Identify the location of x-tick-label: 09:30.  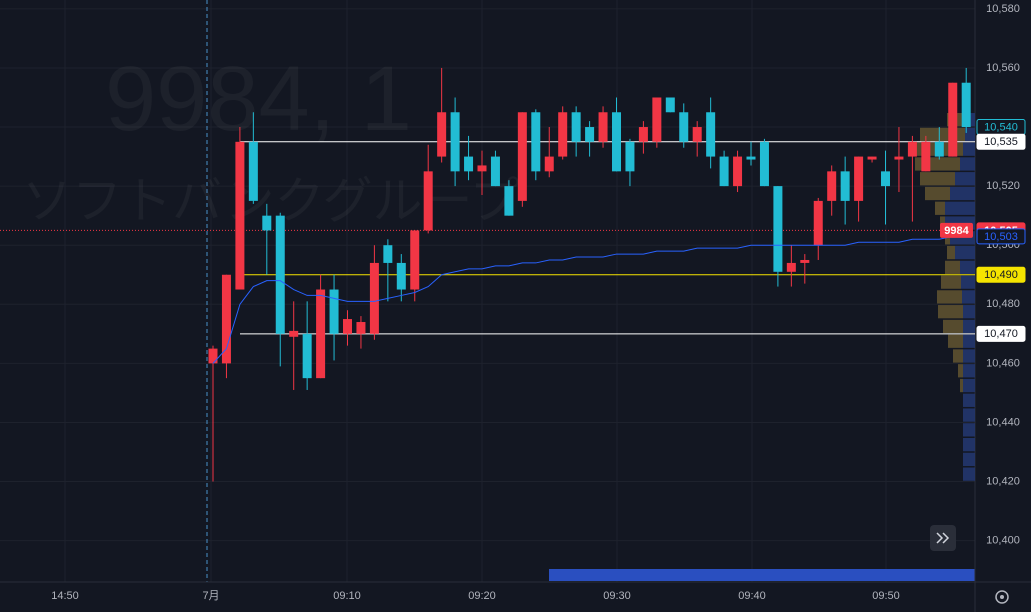
(617, 596).